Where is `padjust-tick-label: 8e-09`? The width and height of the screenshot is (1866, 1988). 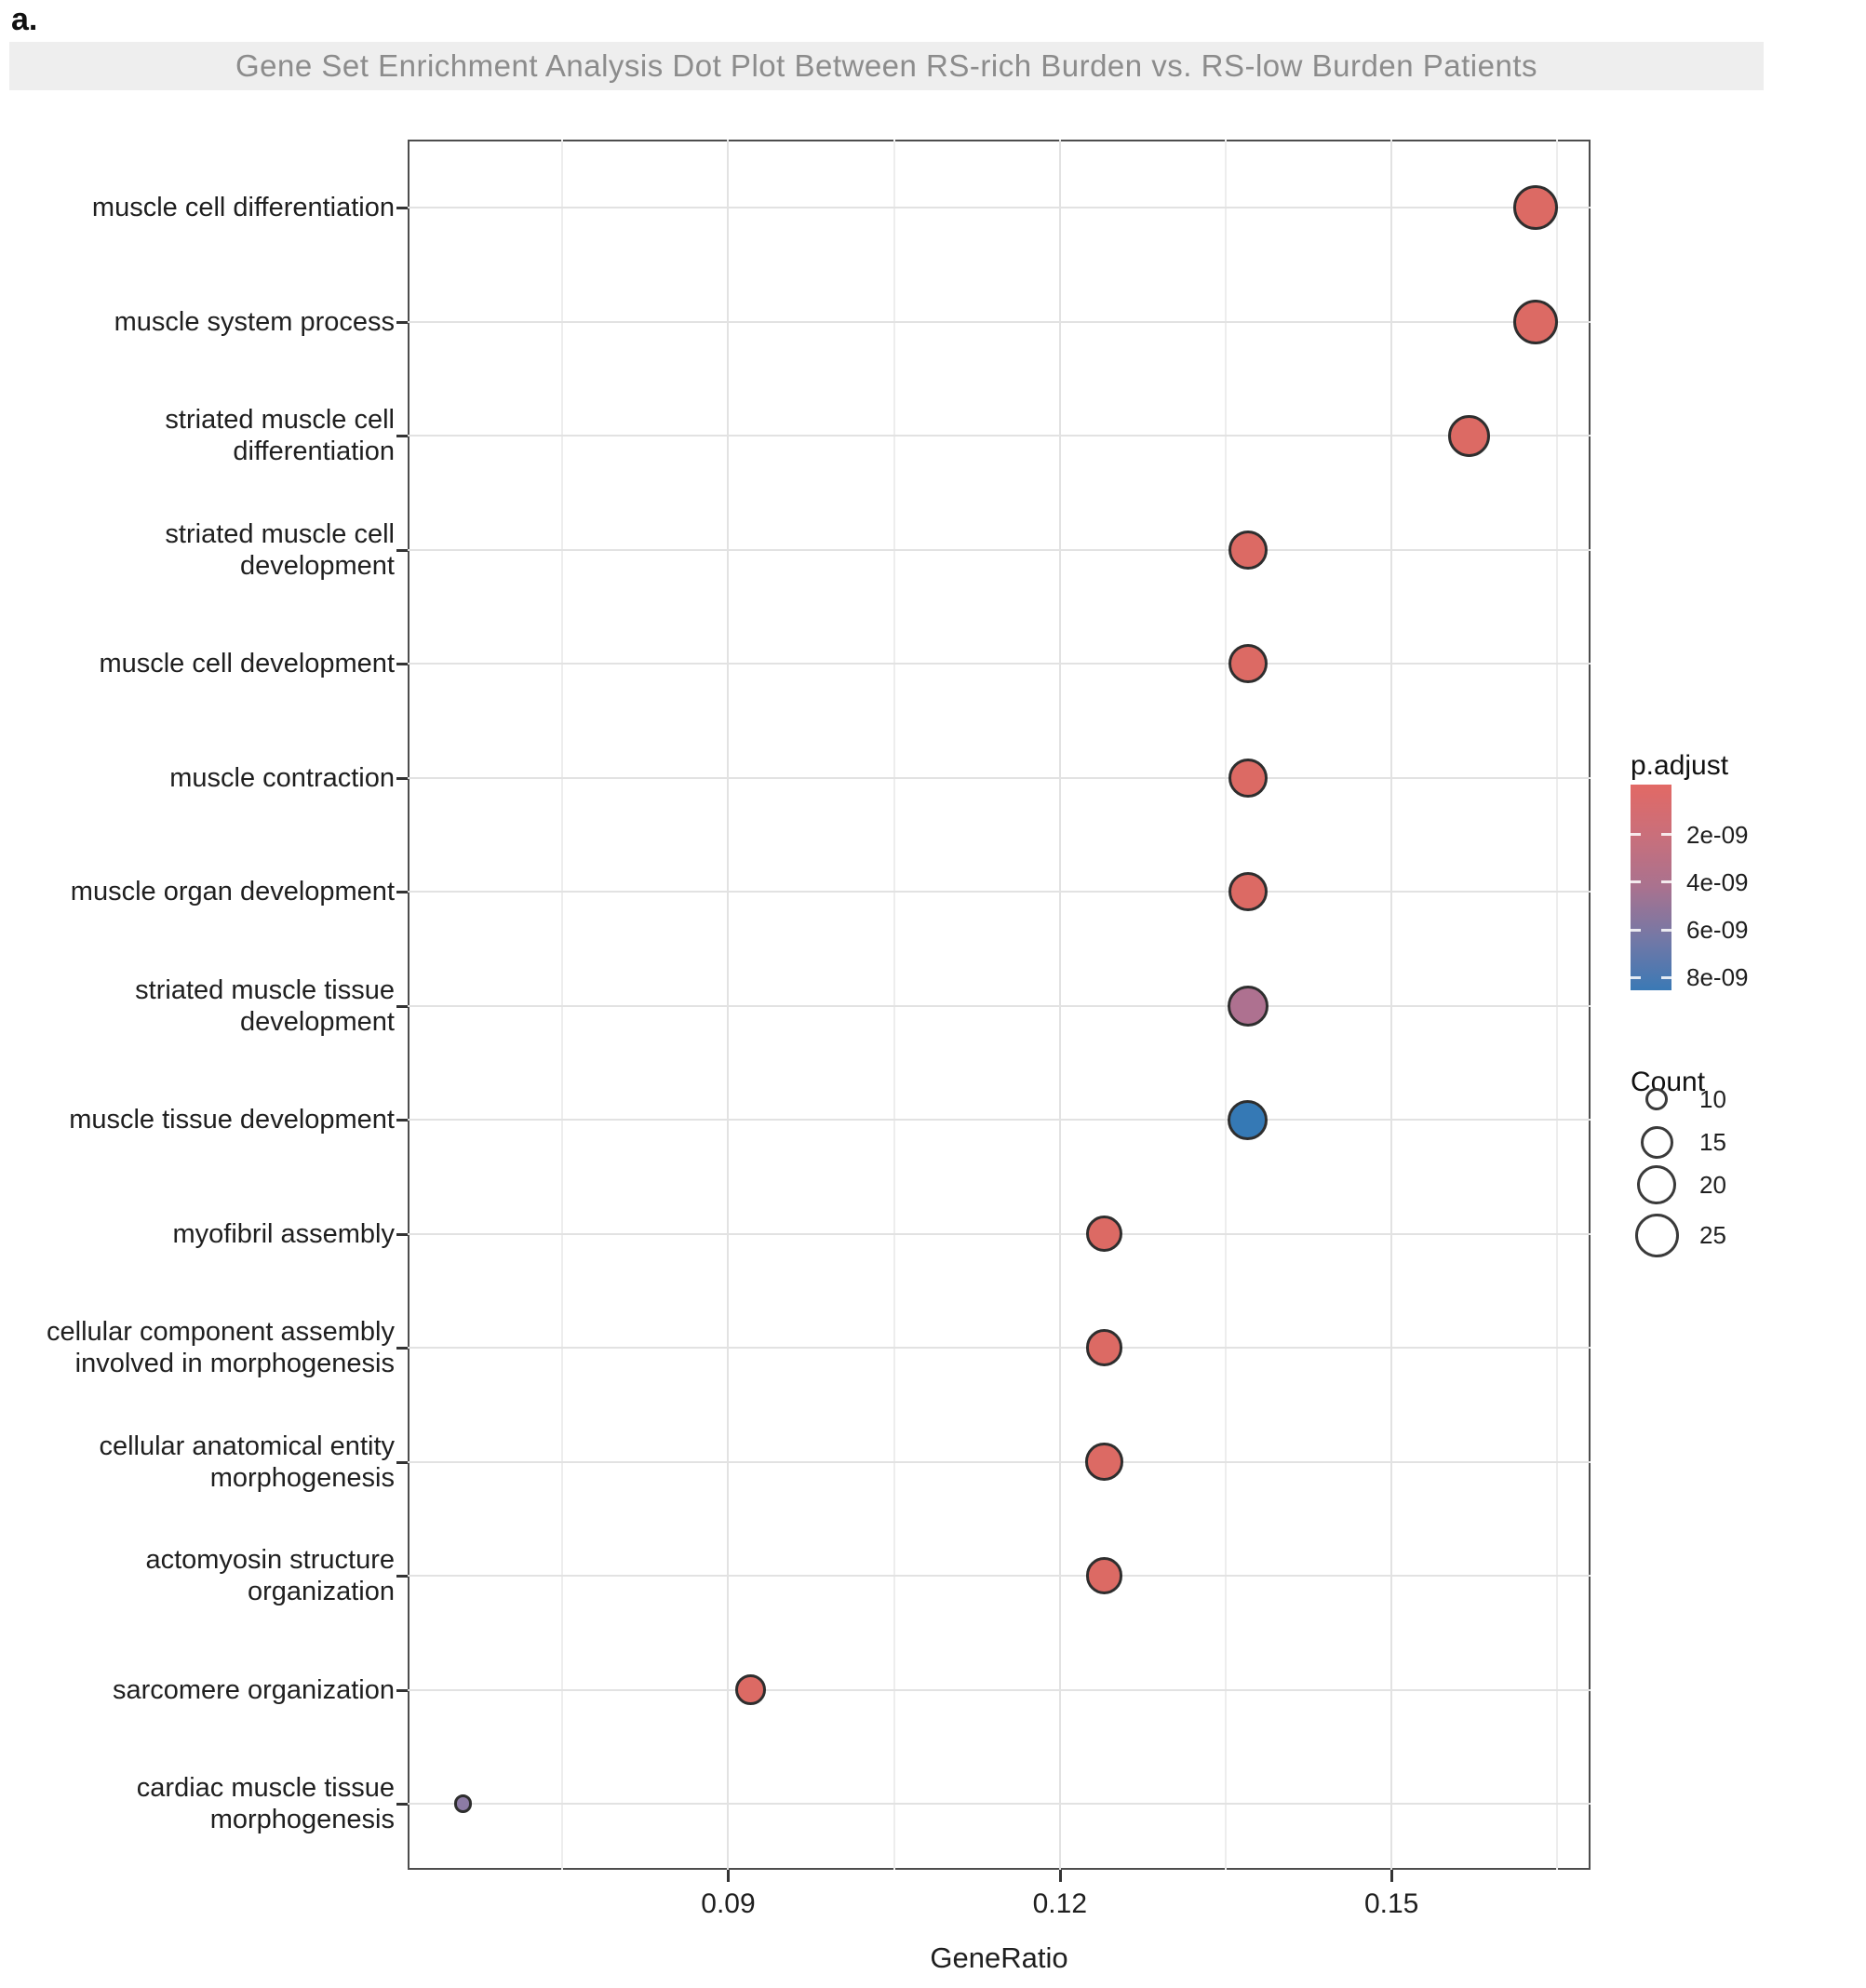 padjust-tick-label: 8e-09 is located at coordinates (1717, 977).